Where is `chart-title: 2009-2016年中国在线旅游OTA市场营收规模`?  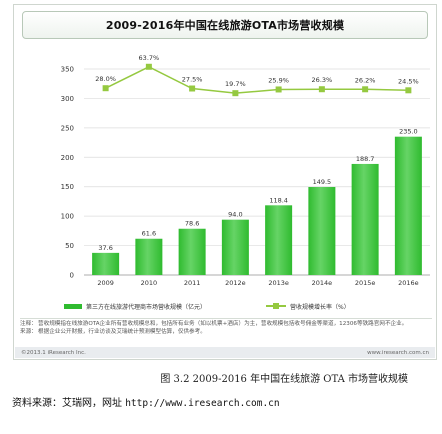
chart-title: 2009-2016年中国在线旅游OTA市场营收规模 is located at coordinates (225, 25).